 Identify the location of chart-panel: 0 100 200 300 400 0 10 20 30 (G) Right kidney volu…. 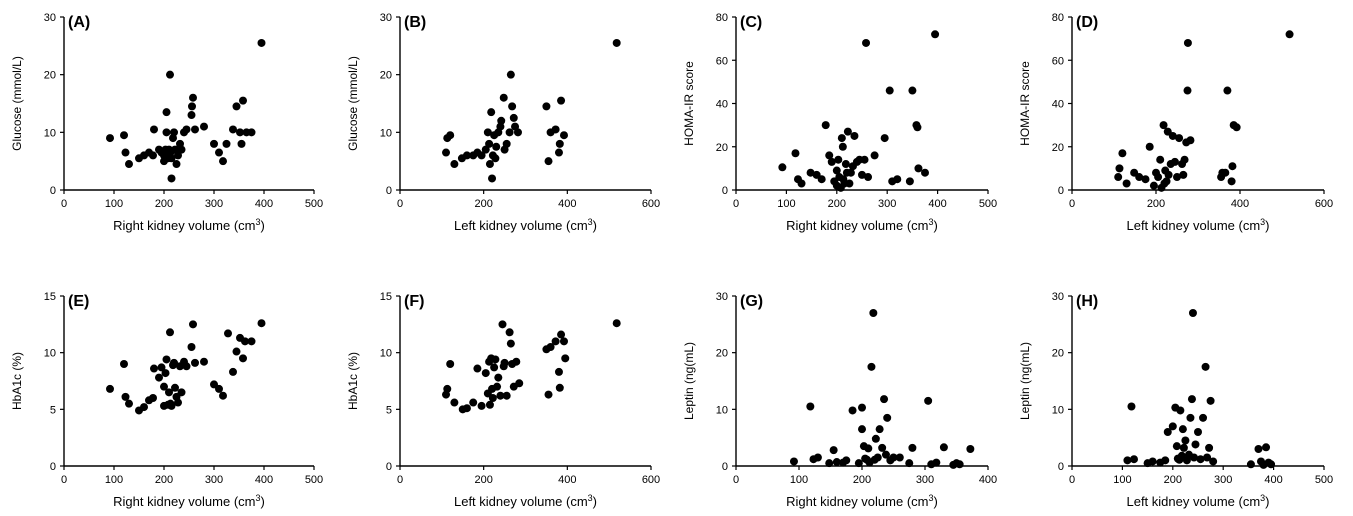
(839, 400).